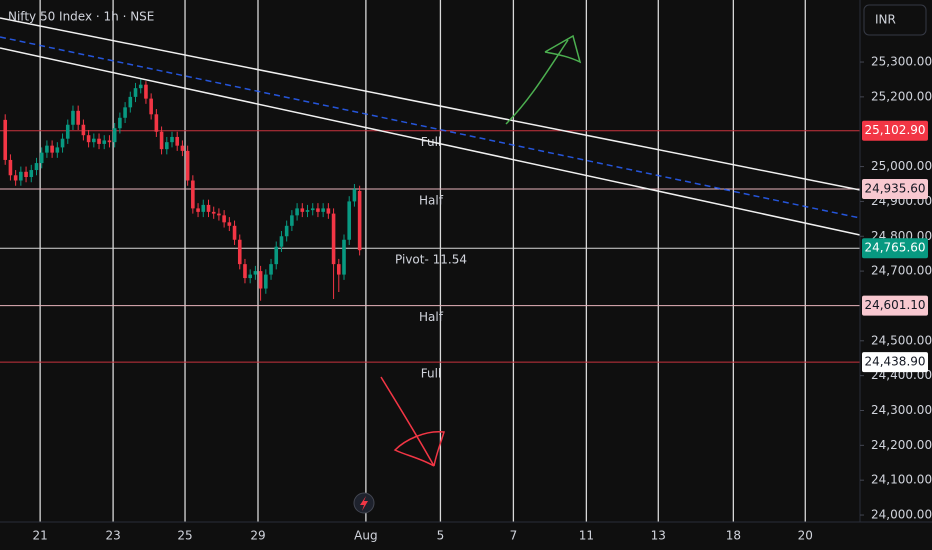  I want to click on x-tick-label: 13, so click(658, 536).